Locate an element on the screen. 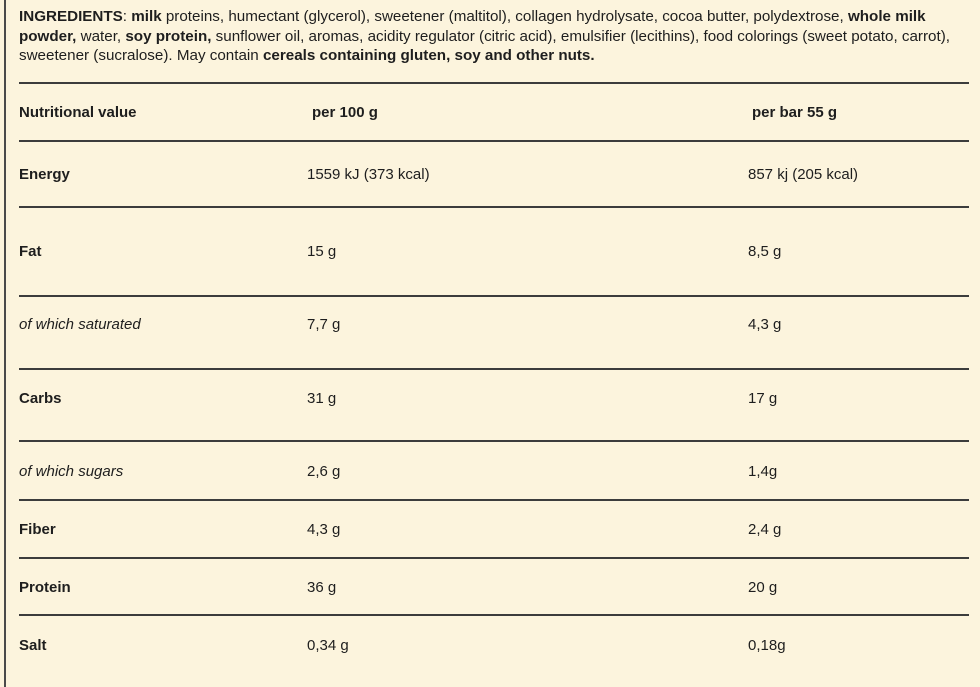 Image resolution: width=980 pixels, height=687 pixels. row-per100: 15 g is located at coordinates (322, 251).